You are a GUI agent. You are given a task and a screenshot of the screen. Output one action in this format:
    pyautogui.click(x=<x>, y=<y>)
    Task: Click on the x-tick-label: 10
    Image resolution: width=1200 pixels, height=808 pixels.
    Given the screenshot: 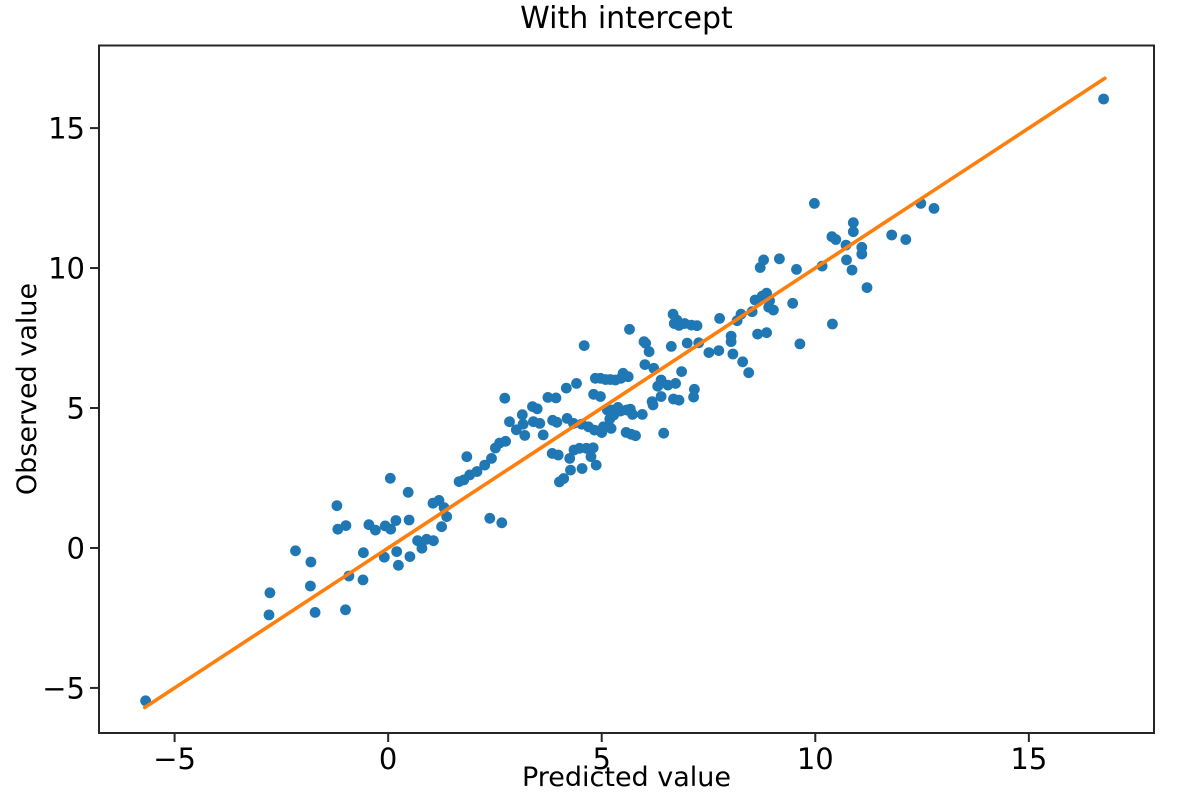 What is the action you would take?
    pyautogui.click(x=815, y=759)
    